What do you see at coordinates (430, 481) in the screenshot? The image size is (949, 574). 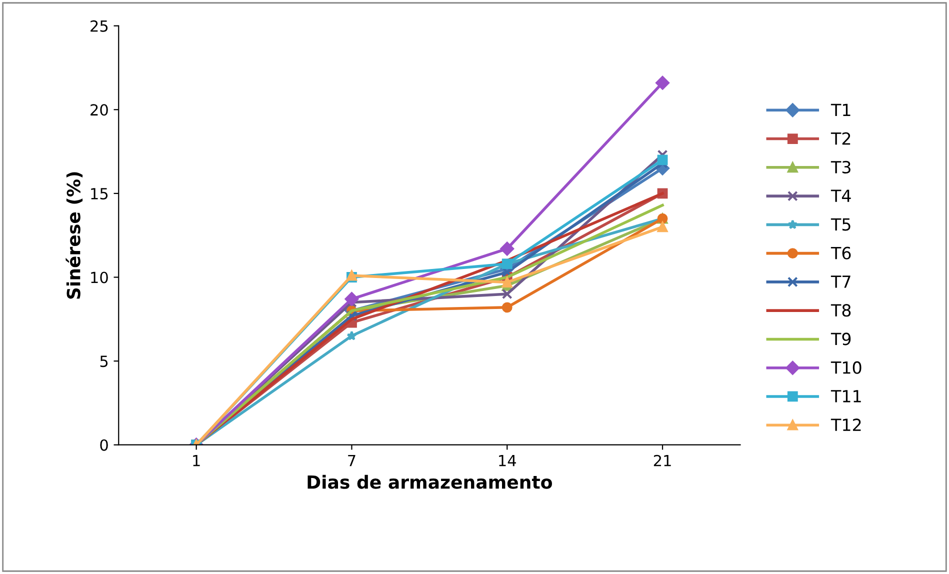 I see `x-axis-title: Dias de armazenamento` at bounding box center [430, 481].